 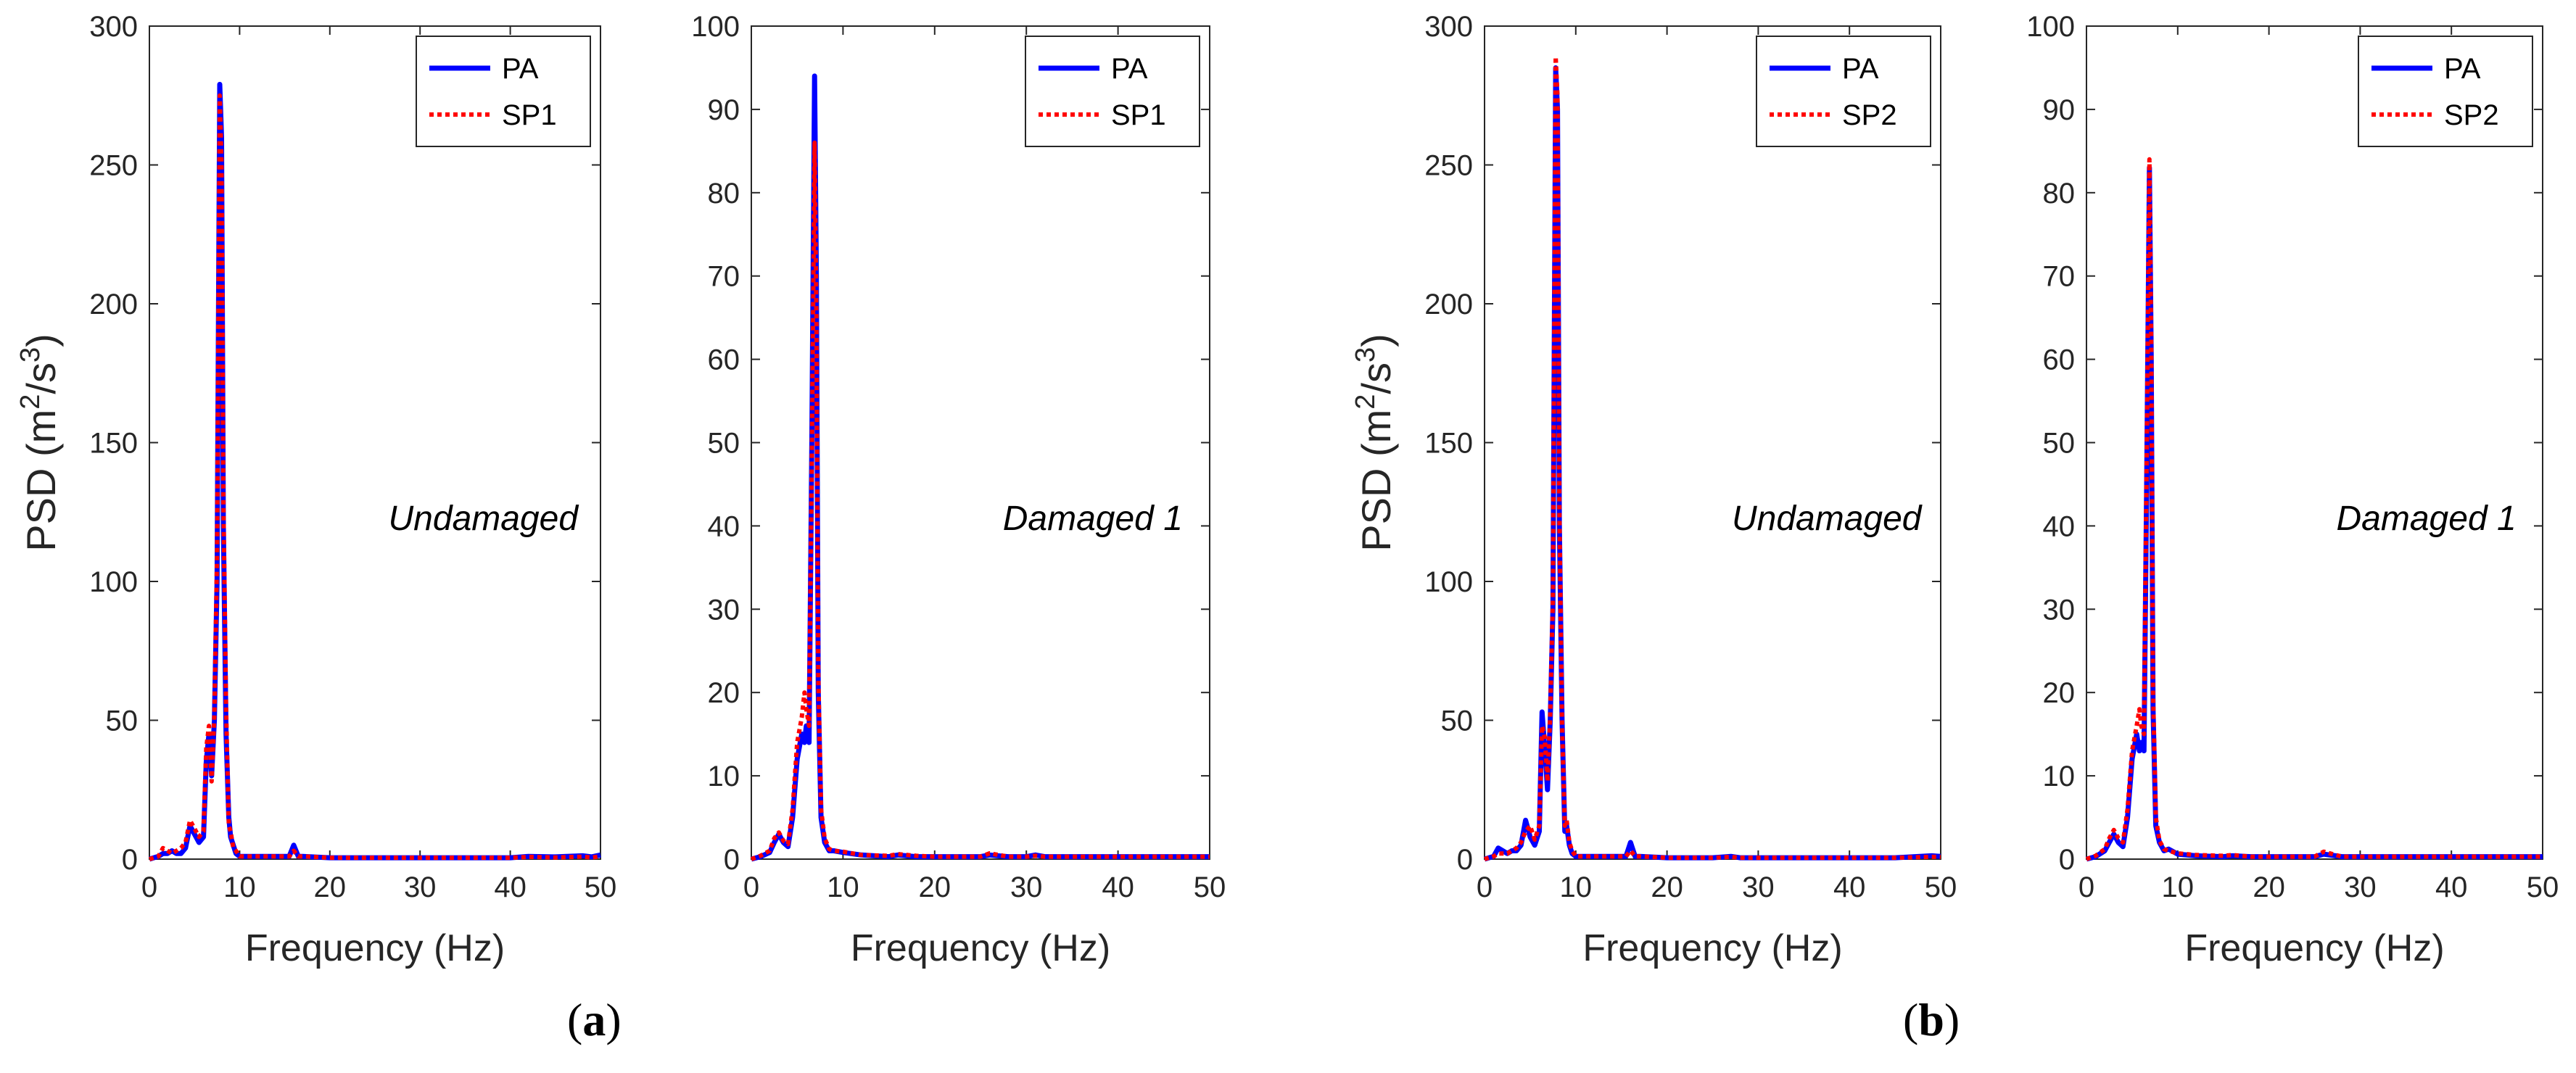 What do you see at coordinates (1931, 1019) in the screenshot?
I see `panel-label-b: (b)` at bounding box center [1931, 1019].